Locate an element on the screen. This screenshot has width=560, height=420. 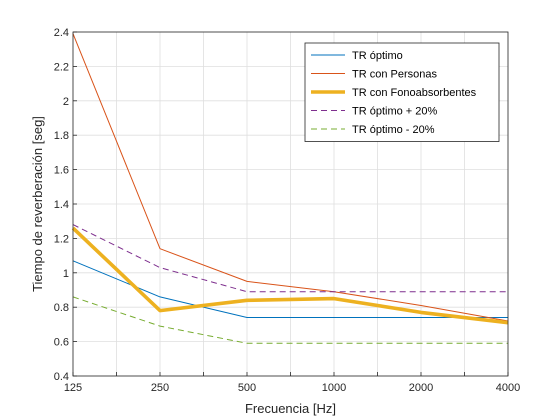
y-tick-label: 2.2 is located at coordinates (61, 67).